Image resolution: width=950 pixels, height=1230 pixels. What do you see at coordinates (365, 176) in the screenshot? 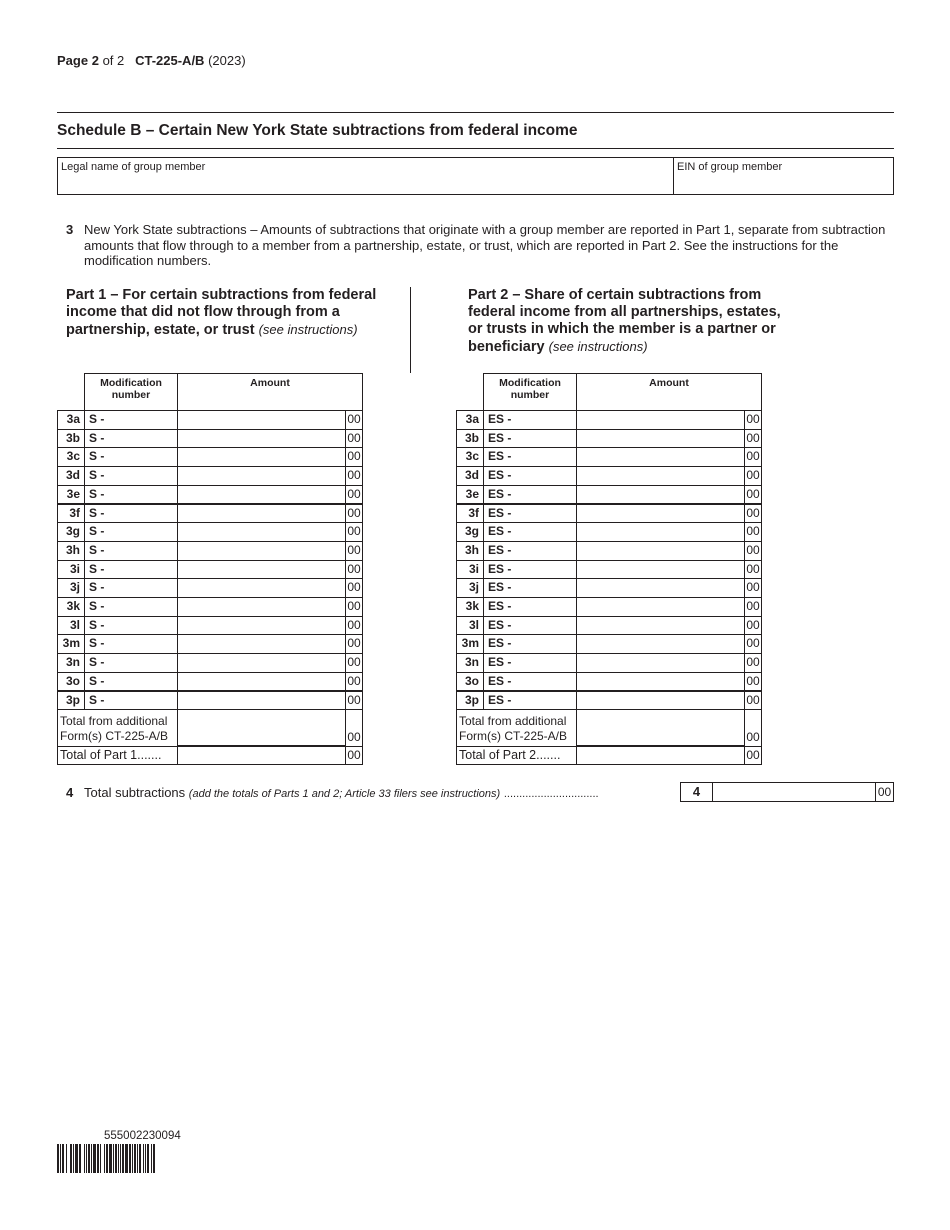
I see `legal-name-field: Legal name of group member` at bounding box center [365, 176].